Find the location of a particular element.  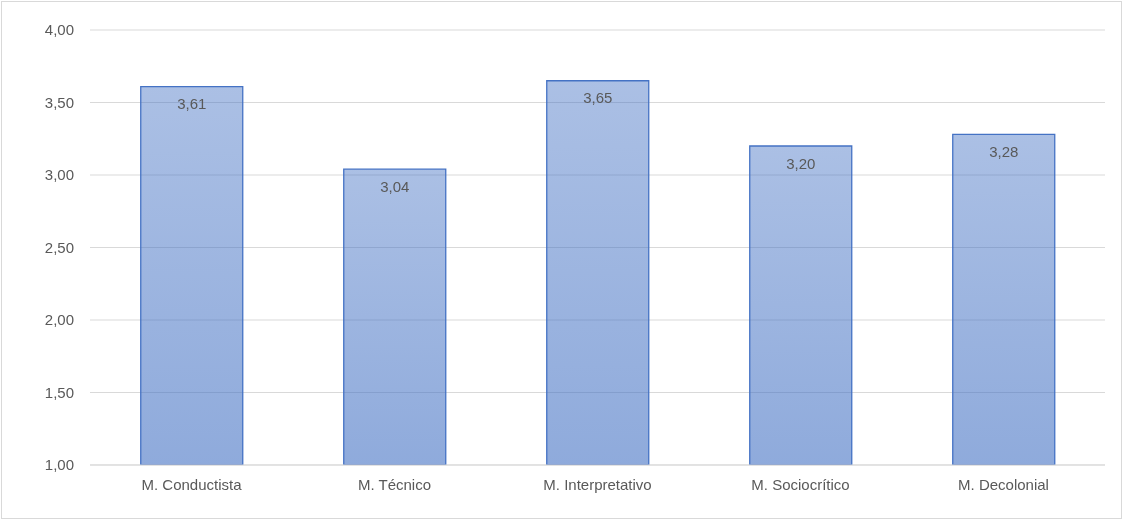

data-label: 3,61 is located at coordinates (192, 104).